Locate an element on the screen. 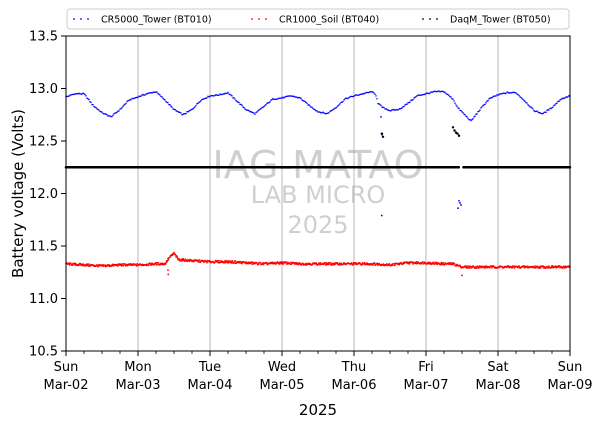 This screenshot has width=603, height=427. legend-frame is located at coordinates (318, 19).